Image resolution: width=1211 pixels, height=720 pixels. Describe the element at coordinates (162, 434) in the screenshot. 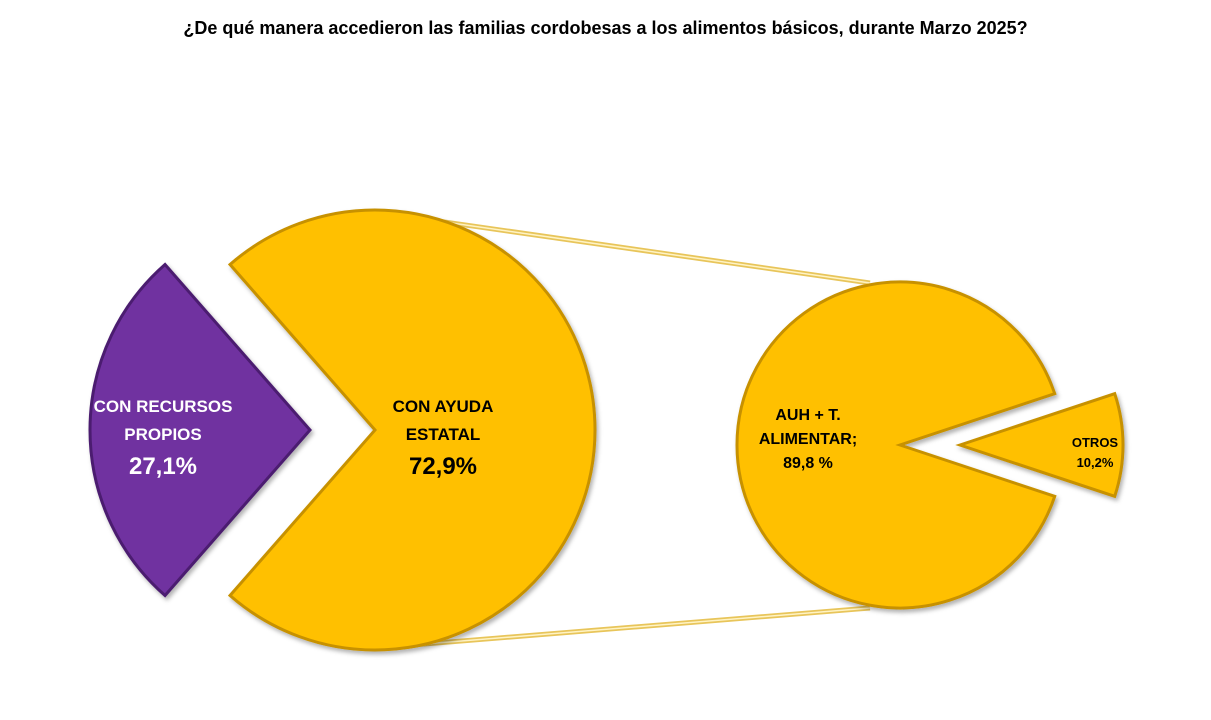

I see `slice-label-text: PROPIOS` at that location.